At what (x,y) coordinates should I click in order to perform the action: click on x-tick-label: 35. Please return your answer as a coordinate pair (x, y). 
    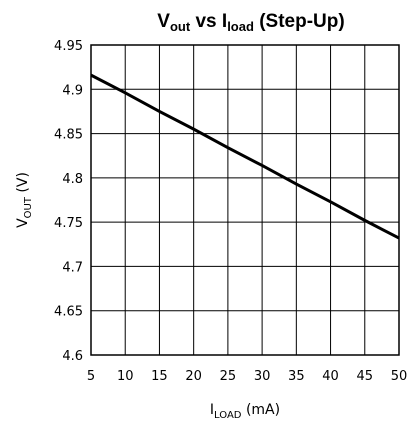
    Looking at the image, I should click on (296, 376).